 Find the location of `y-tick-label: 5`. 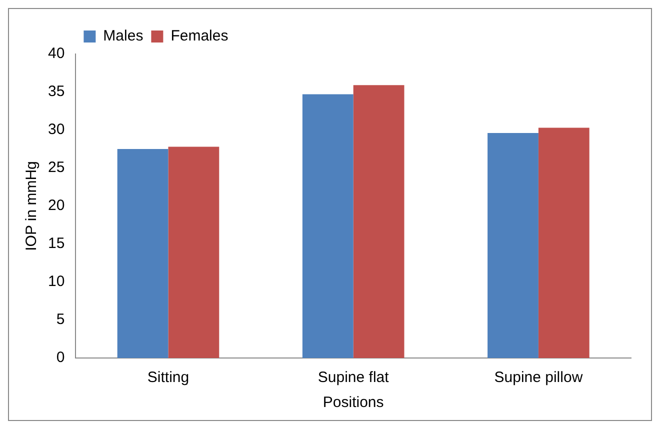

y-tick-label: 5 is located at coordinates (60, 319).